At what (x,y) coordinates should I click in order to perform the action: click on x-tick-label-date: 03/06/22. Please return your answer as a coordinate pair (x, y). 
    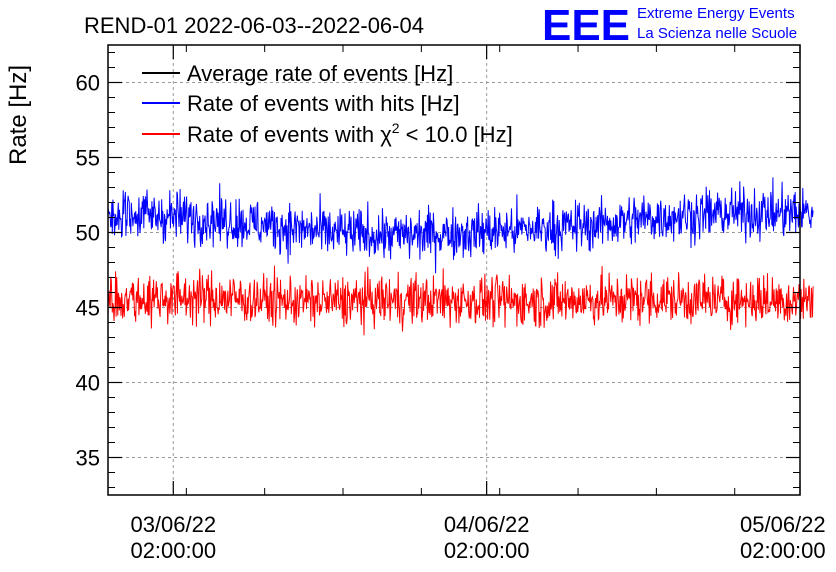
    Looking at the image, I should click on (173, 524).